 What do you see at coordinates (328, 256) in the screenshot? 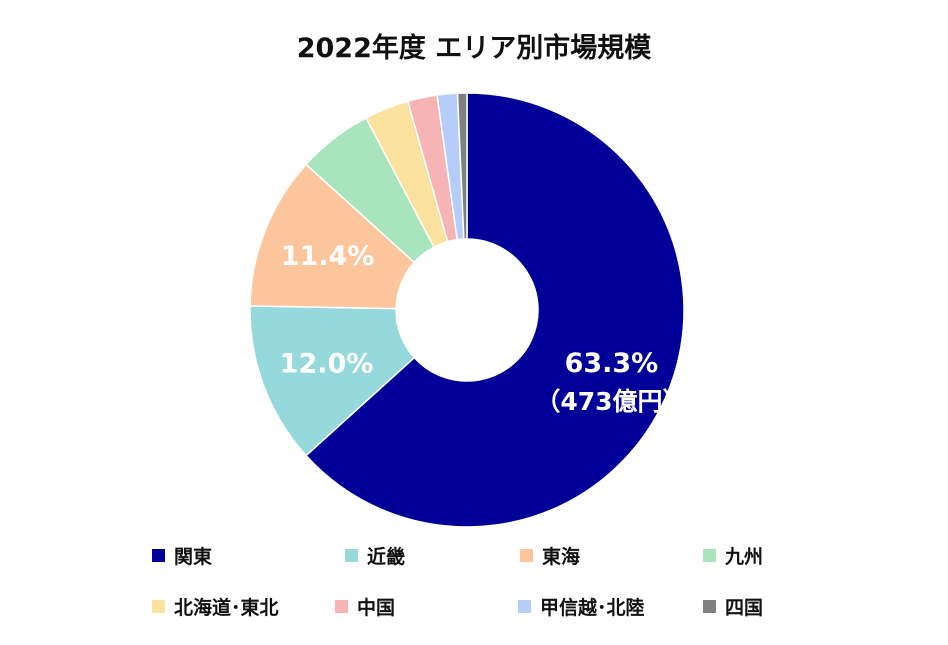
I see `data-label-2: 11.4%` at bounding box center [328, 256].